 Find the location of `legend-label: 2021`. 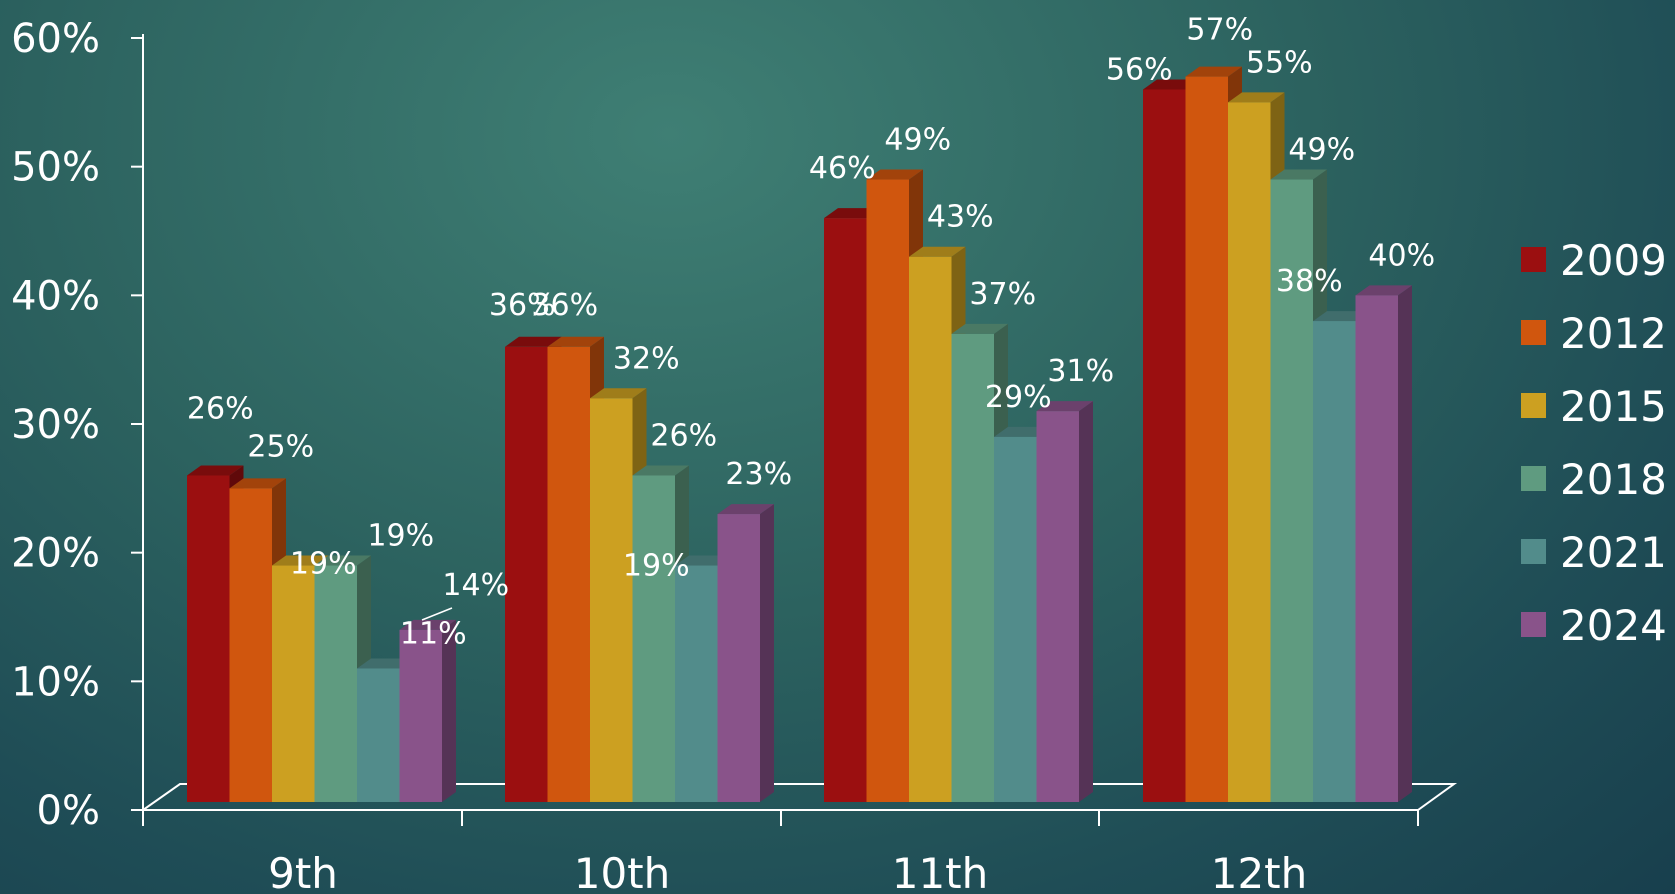

legend-label: 2021 is located at coordinates (1613, 552).